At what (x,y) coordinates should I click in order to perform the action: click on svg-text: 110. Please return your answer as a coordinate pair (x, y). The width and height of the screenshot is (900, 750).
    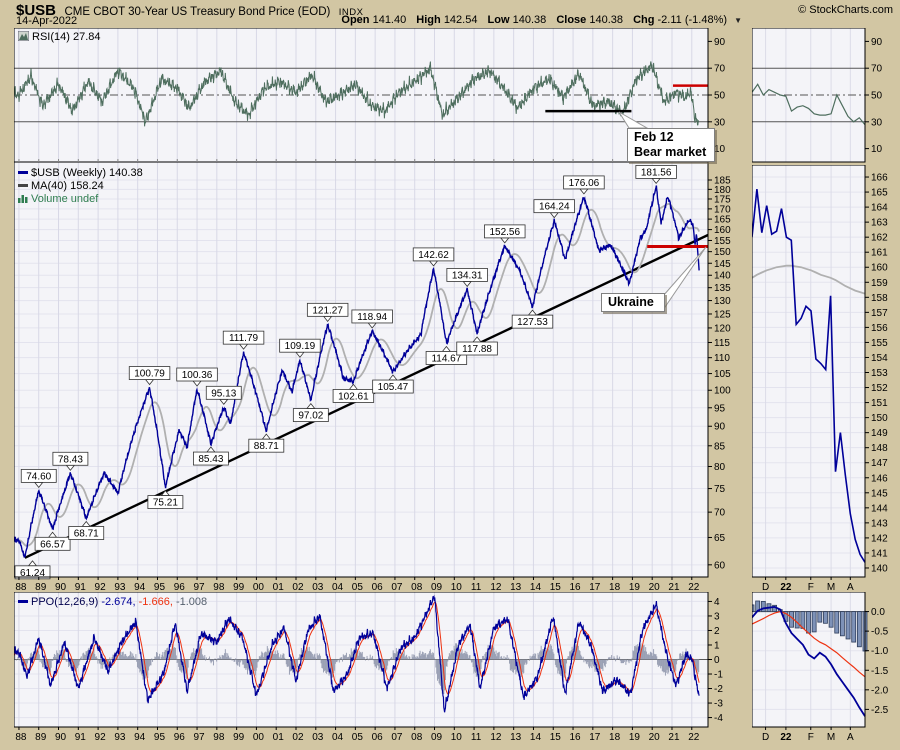
    Looking at the image, I should click on (722, 358).